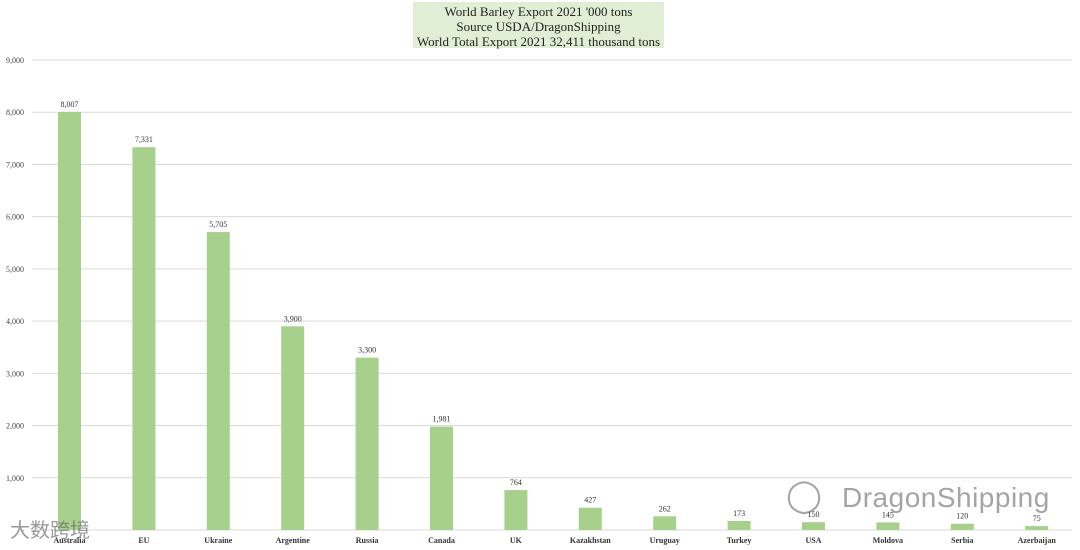 This screenshot has height=550, width=1080. What do you see at coordinates (293, 318) in the screenshot?
I see `data-label: 3,900` at bounding box center [293, 318].